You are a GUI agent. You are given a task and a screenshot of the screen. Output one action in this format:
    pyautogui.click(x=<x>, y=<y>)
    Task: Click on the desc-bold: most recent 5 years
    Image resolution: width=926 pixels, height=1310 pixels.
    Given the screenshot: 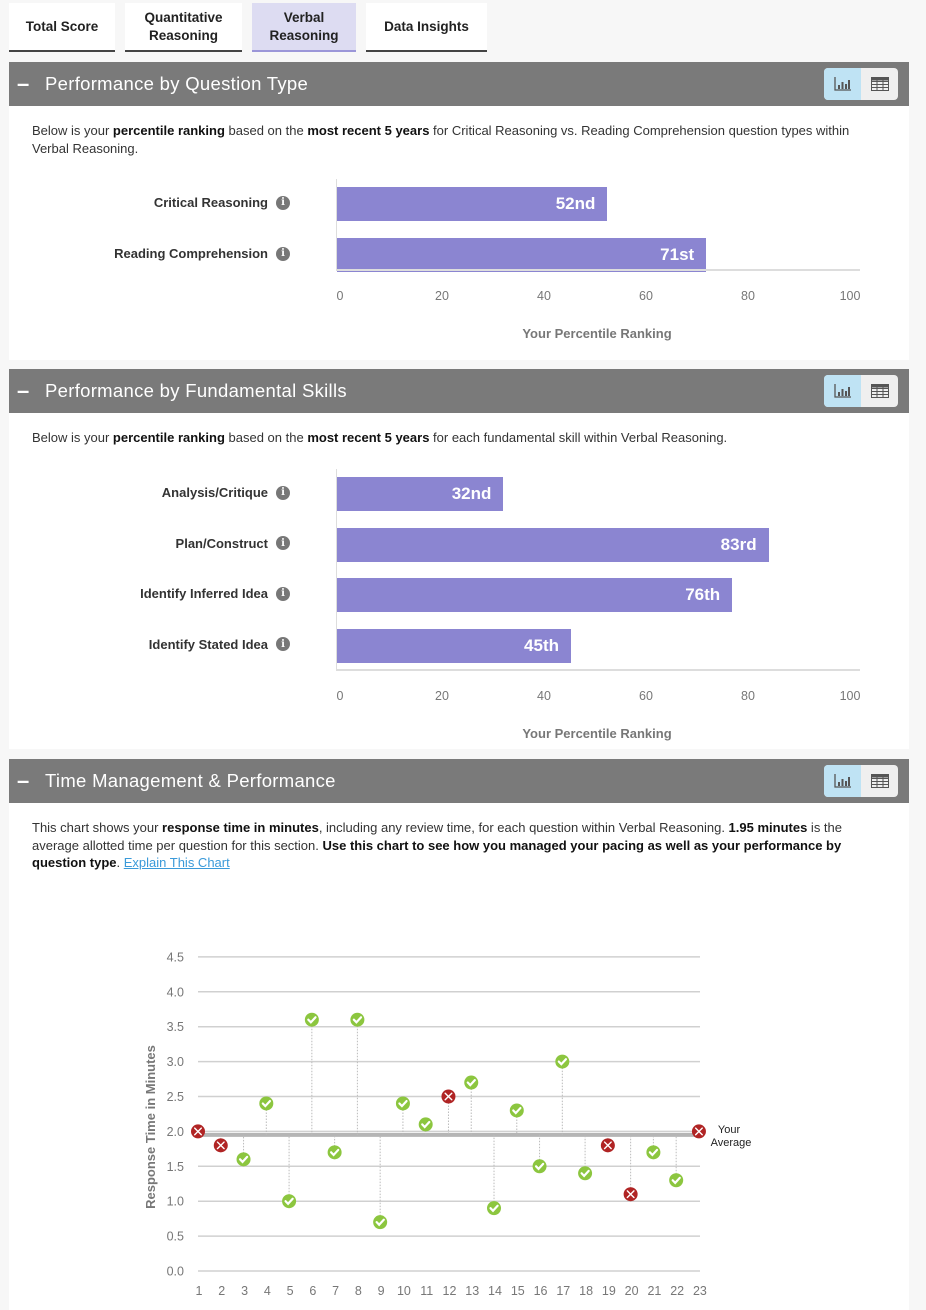 What is the action you would take?
    pyautogui.click(x=368, y=130)
    